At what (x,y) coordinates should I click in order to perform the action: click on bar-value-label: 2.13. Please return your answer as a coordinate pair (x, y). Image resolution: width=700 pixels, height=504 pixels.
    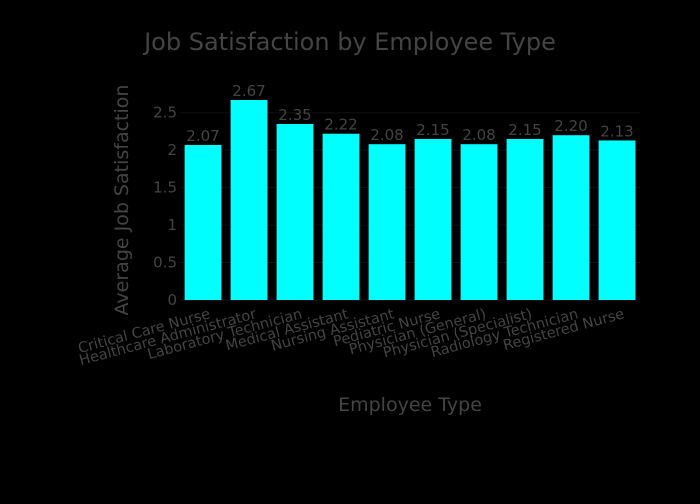
    Looking at the image, I should click on (616, 131).